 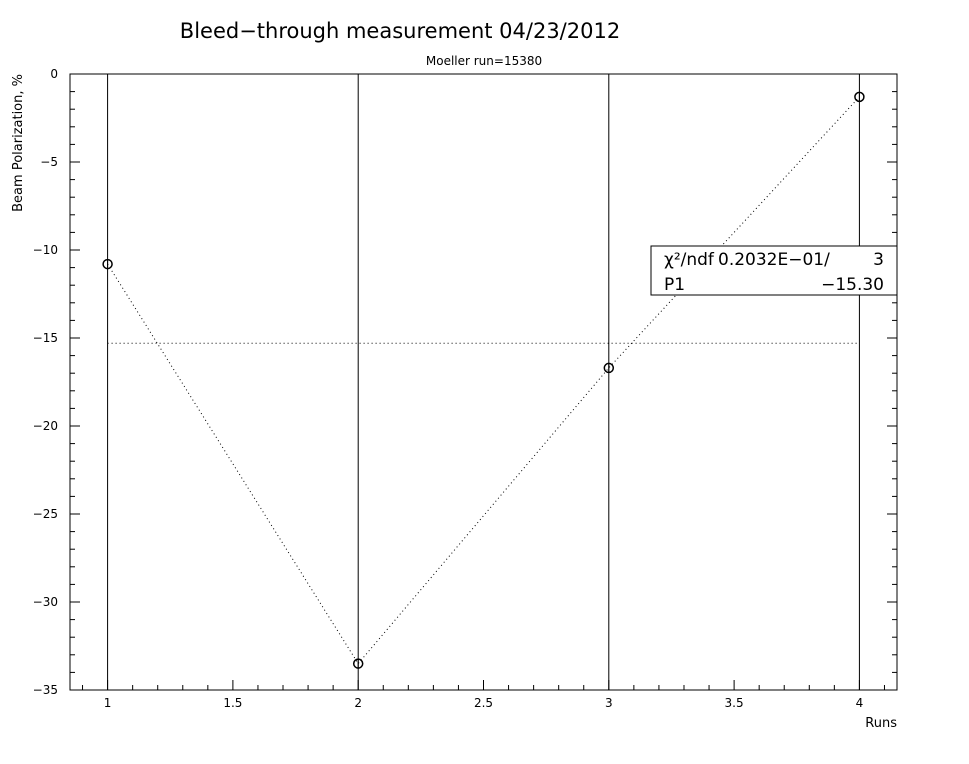 What do you see at coordinates (689, 260) in the screenshot?
I see `stats-chi2-label: χ²/ndf` at bounding box center [689, 260].